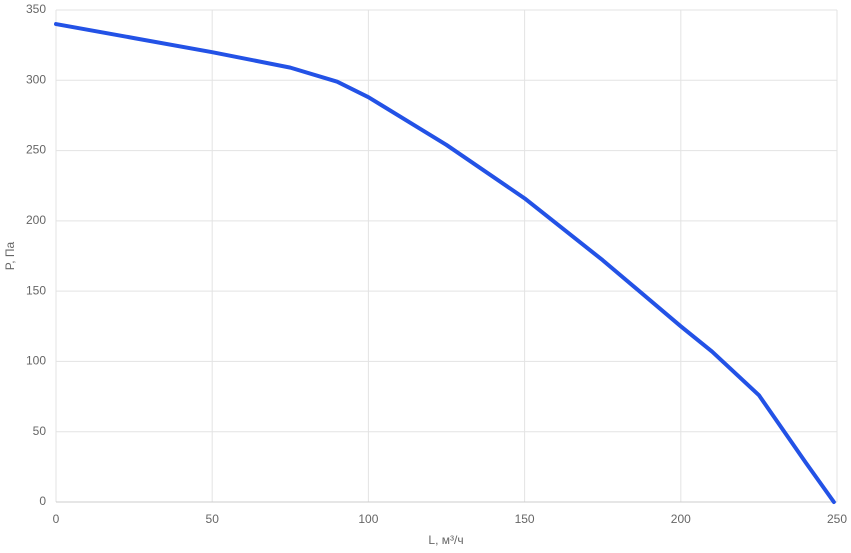 Image resolution: width=851 pixels, height=553 pixels. What do you see at coordinates (36, 79) in the screenshot?
I see `y-tick-label: 300` at bounding box center [36, 79].